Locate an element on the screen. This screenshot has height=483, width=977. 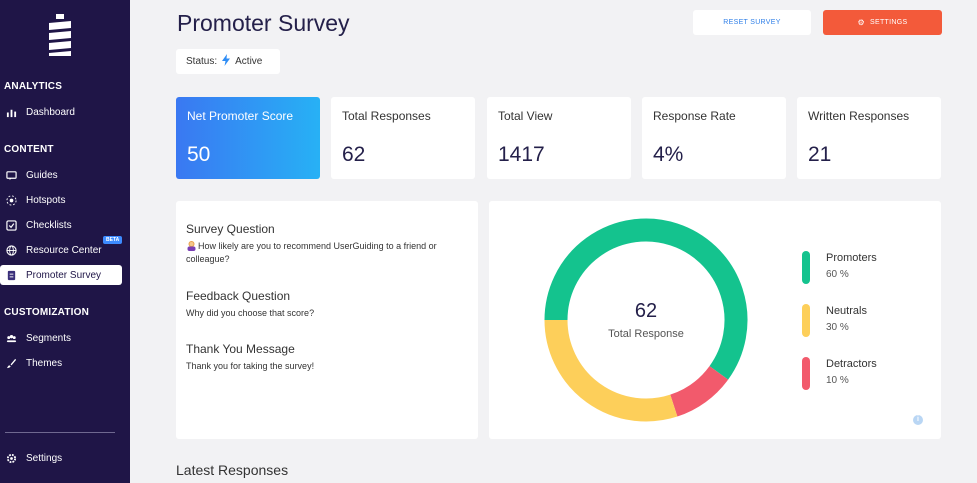
stat-card-nps: Net Promoter Score 50 is located at coordinates (248, 138).